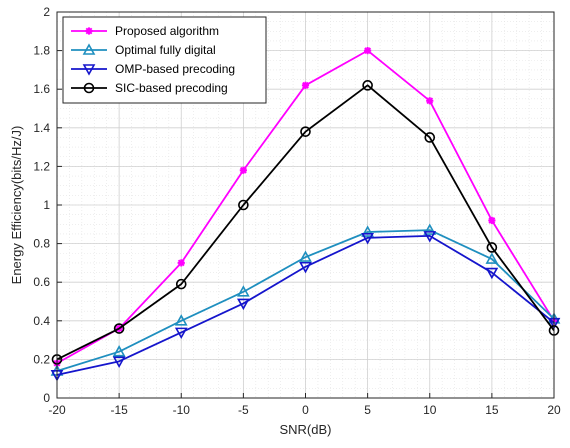 The height and width of the screenshot is (448, 570). Describe the element at coordinates (41, 359) in the screenshot. I see `y-tick-label: 0.2` at that location.